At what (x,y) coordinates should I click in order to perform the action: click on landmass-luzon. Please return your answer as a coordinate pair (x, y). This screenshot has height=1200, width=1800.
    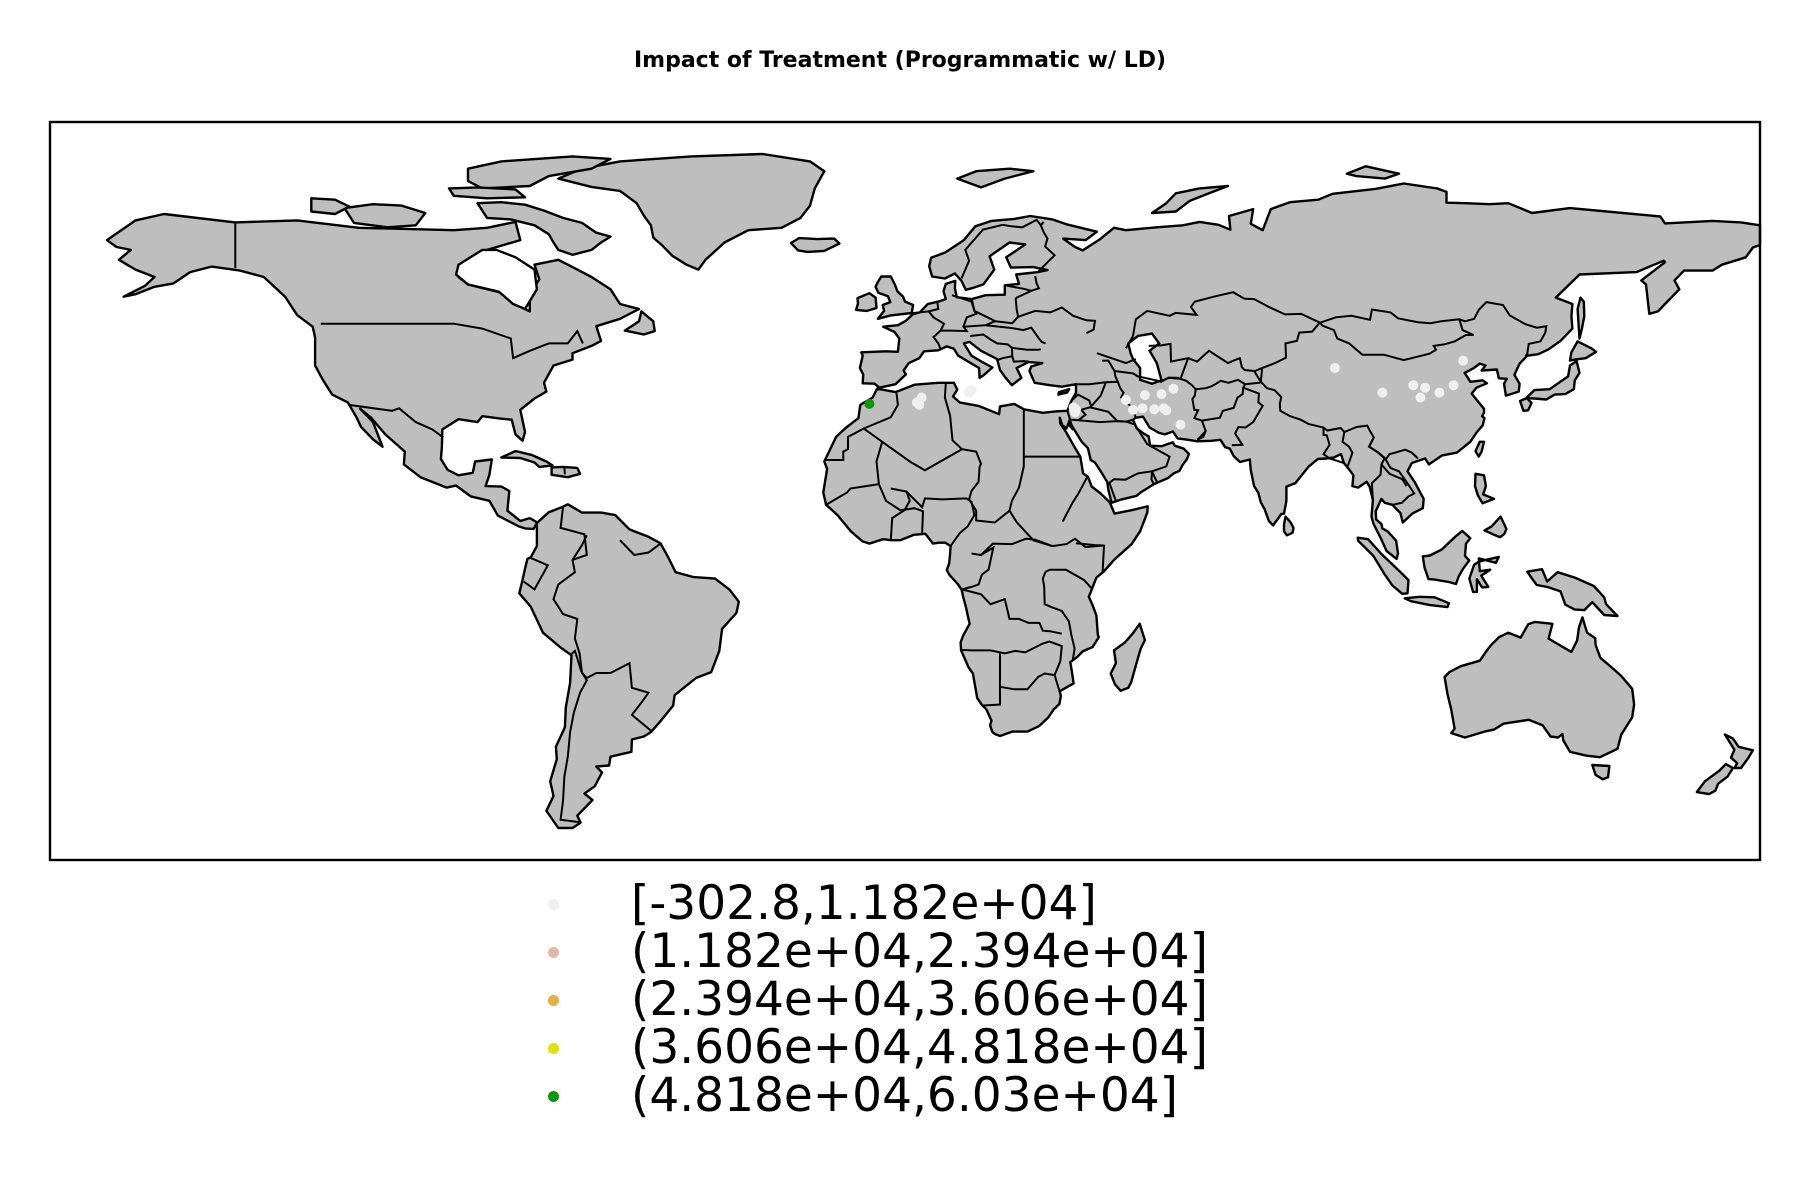
    Looking at the image, I should click on (1484, 488).